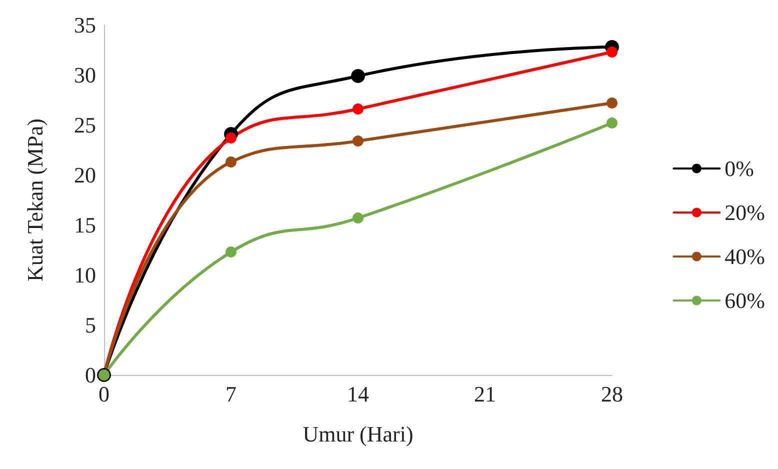 The width and height of the screenshot is (778, 469). I want to click on legend-label: 0%, so click(739, 168).